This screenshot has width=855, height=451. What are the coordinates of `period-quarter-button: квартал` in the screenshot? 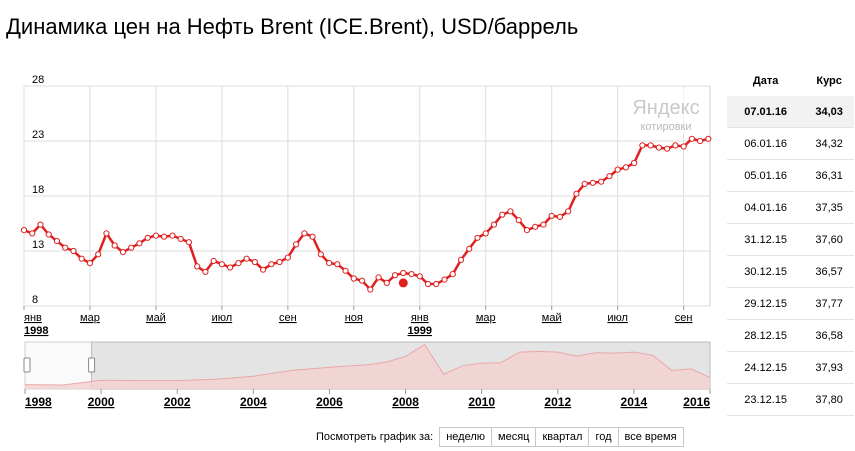 It's located at (562, 437).